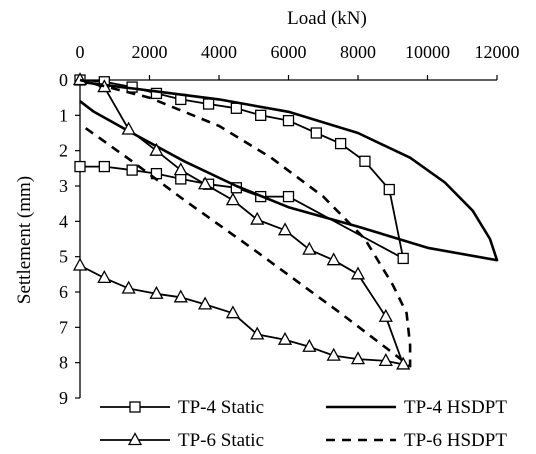  I want to click on x-tick-label: 8000, so click(358, 52).